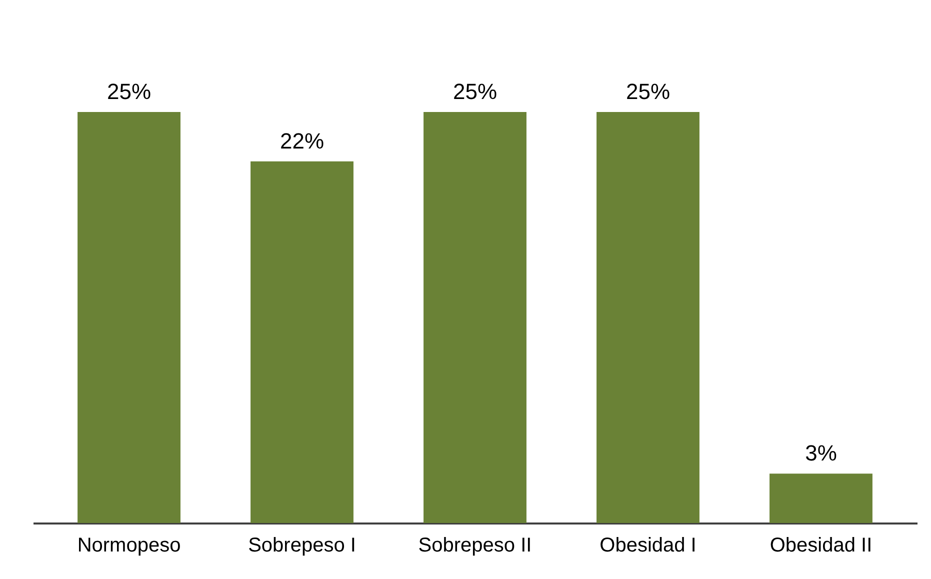  Describe the element at coordinates (648, 545) in the screenshot. I see `x-tick-label: Obesidad I` at that location.